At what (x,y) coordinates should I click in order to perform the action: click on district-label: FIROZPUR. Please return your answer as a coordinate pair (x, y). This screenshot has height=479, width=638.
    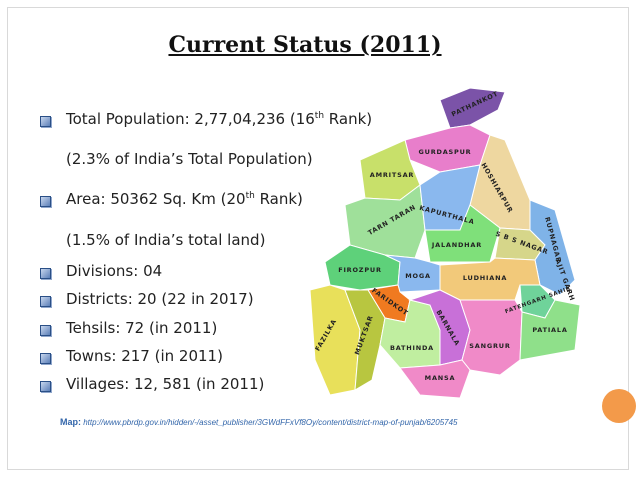
    Looking at the image, I should click on (360, 270).